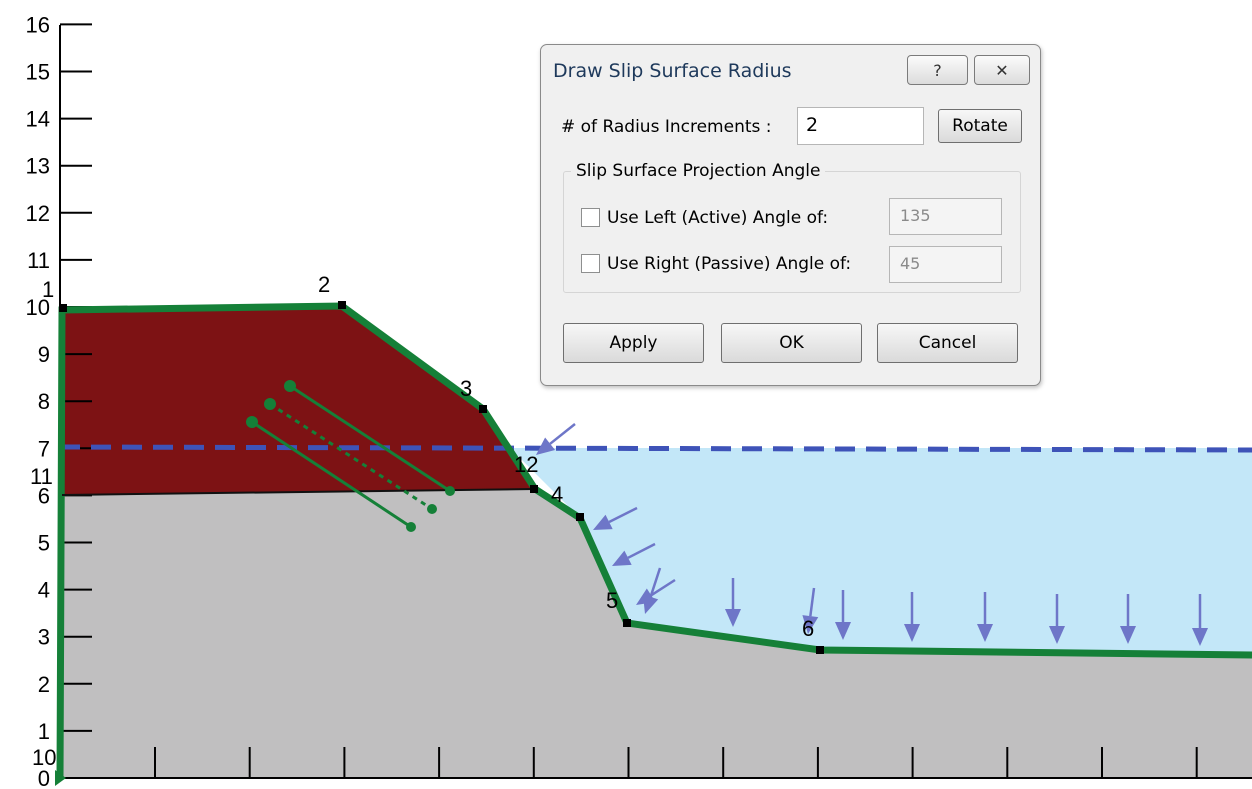  What do you see at coordinates (729, 264) in the screenshot?
I see `use-right-angle-label: Use Right (Passive) Angle of:` at bounding box center [729, 264].